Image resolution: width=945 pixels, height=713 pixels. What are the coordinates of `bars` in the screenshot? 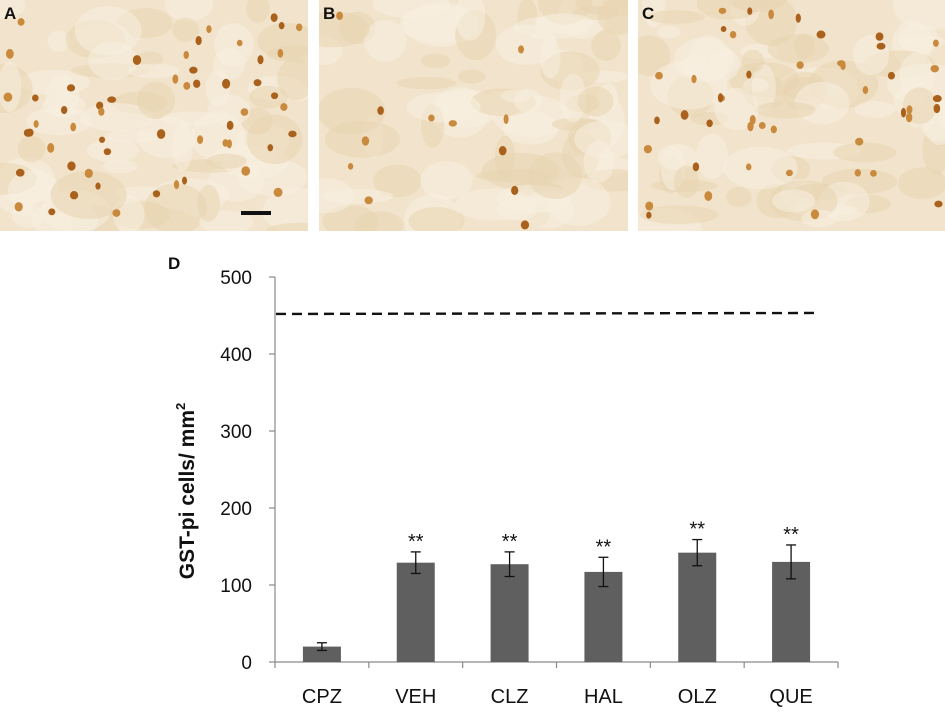 It's located at (556, 600).